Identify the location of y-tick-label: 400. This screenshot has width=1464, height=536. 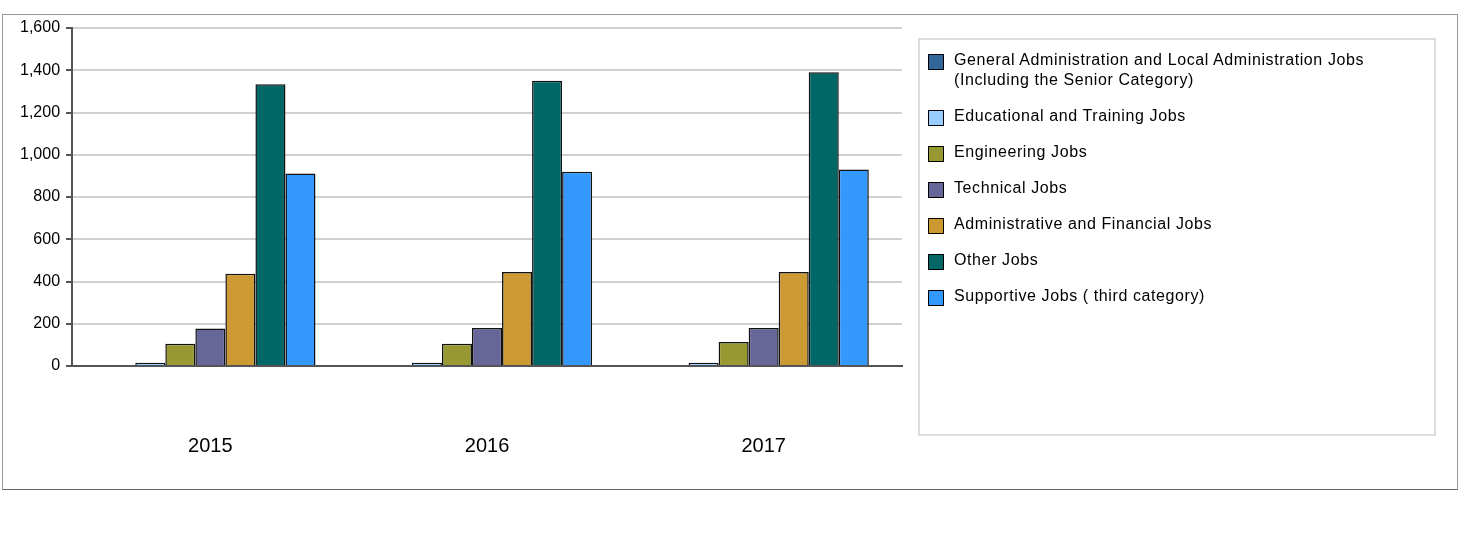
(47, 280).